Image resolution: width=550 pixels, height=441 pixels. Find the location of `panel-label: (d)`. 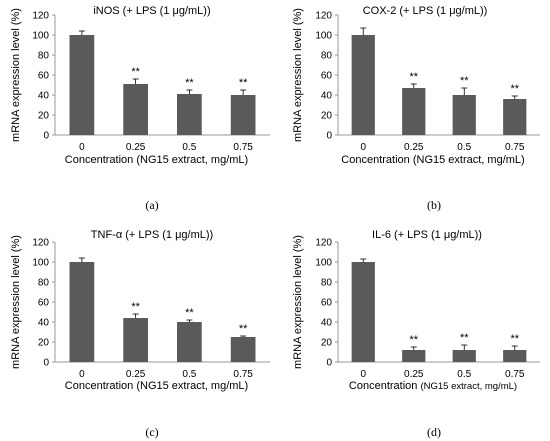

panel-label: (d) is located at coordinates (434, 432).